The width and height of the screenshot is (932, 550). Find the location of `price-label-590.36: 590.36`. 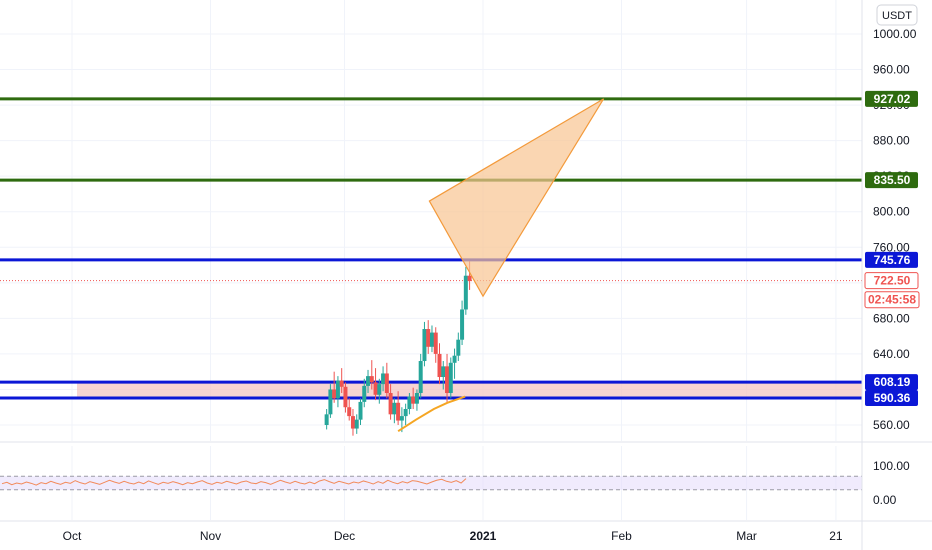

price-label-590.36: 590.36 is located at coordinates (891, 398).